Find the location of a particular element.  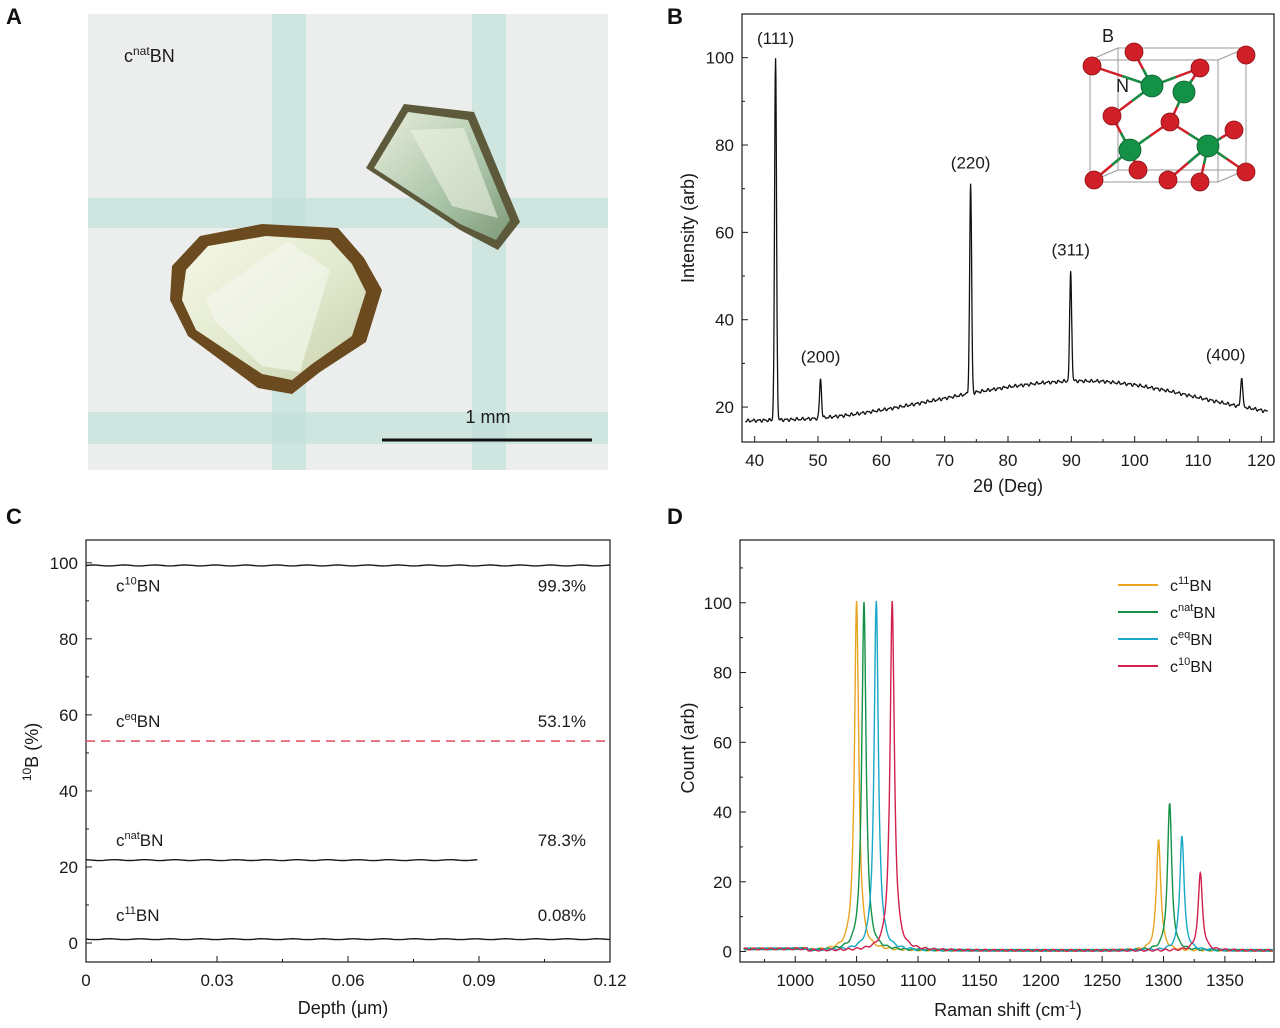

y-tick-label: 80 is located at coordinates (68, 639).